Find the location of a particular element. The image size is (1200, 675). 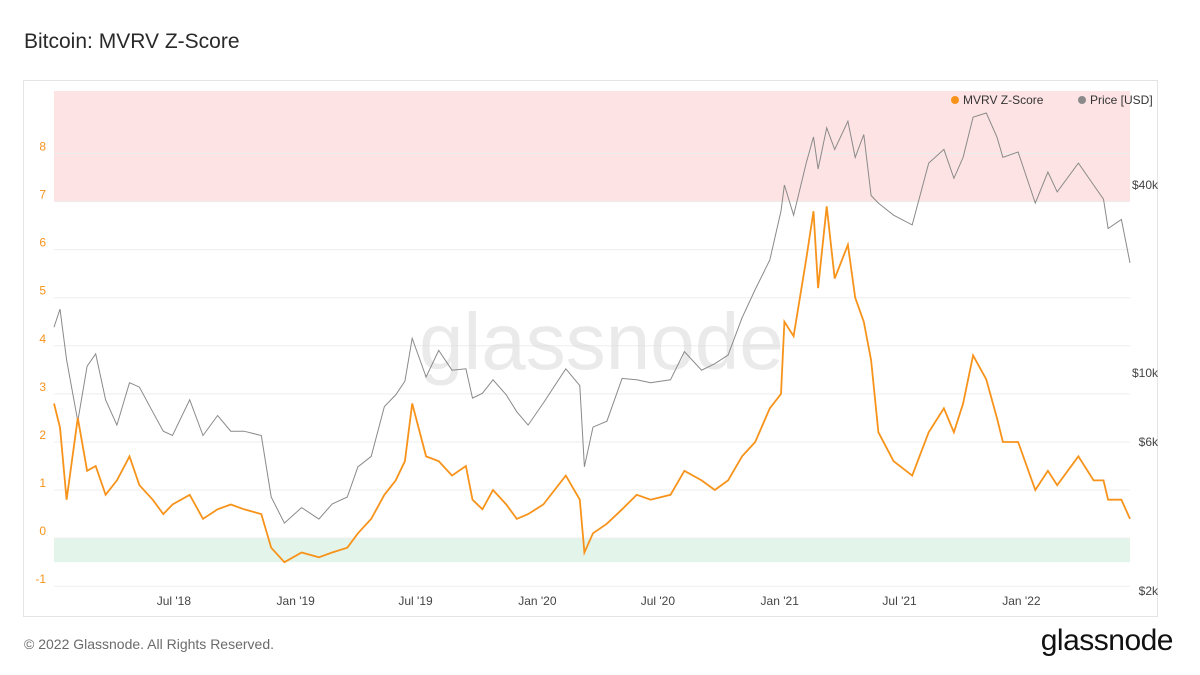

page-title: Bitcoin: MVRV Z-Score is located at coordinates (132, 41).